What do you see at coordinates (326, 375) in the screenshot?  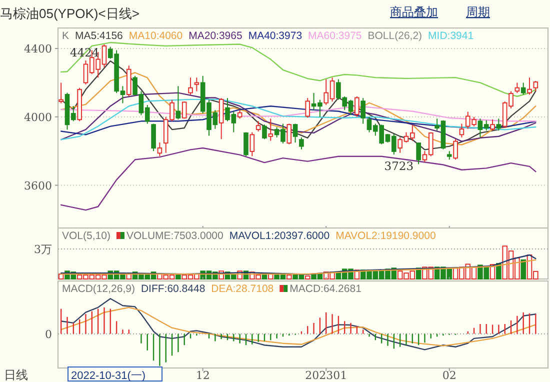 I see `x-tick-label: 202301` at bounding box center [326, 375].